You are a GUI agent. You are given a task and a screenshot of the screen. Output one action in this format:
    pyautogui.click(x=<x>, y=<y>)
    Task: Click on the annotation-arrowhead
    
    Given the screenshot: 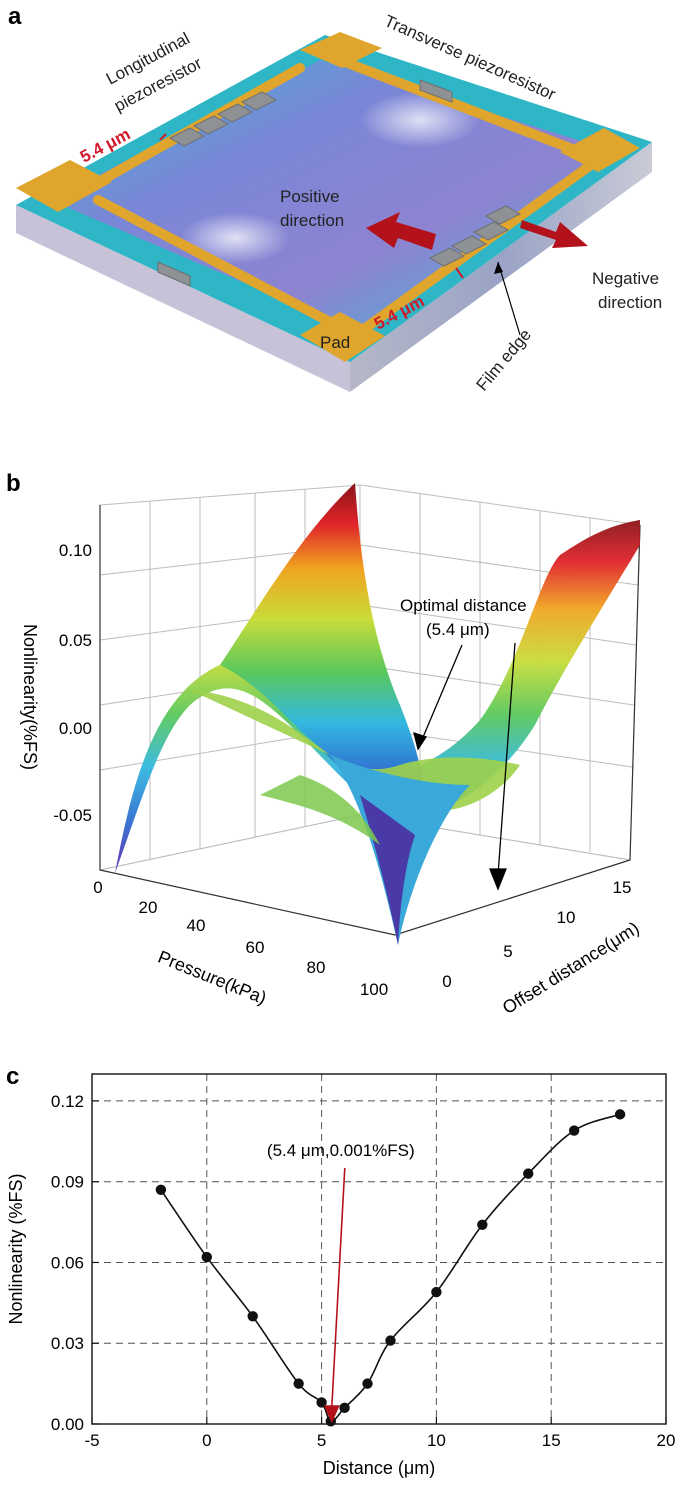 What is the action you would take?
    pyautogui.click(x=331, y=1414)
    